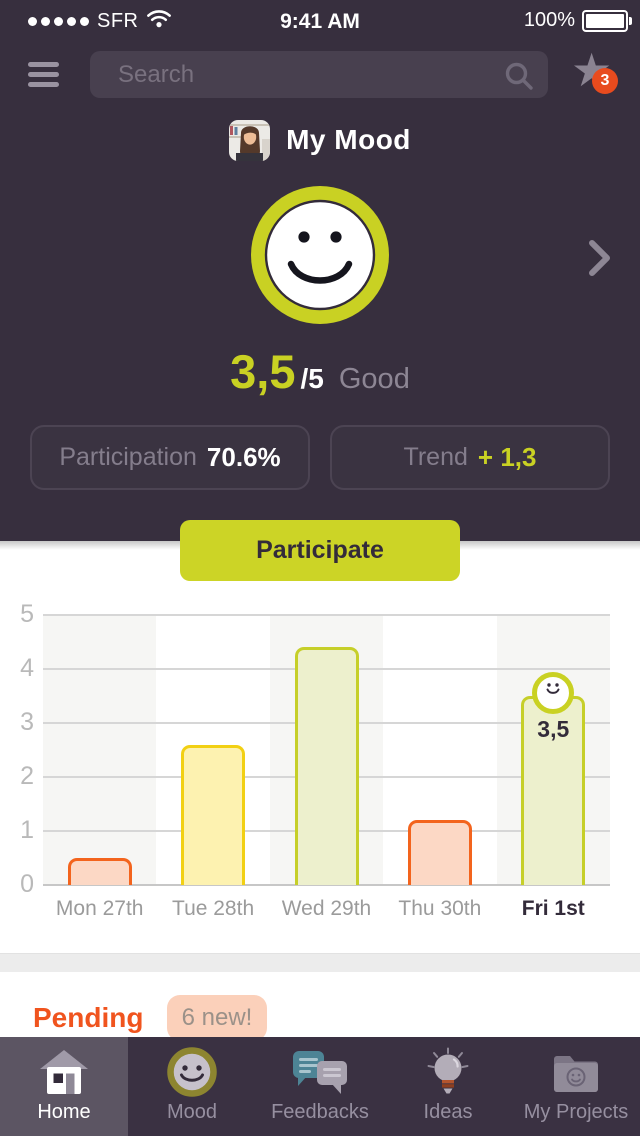  I want to click on mood-smiley, so click(320, 255).